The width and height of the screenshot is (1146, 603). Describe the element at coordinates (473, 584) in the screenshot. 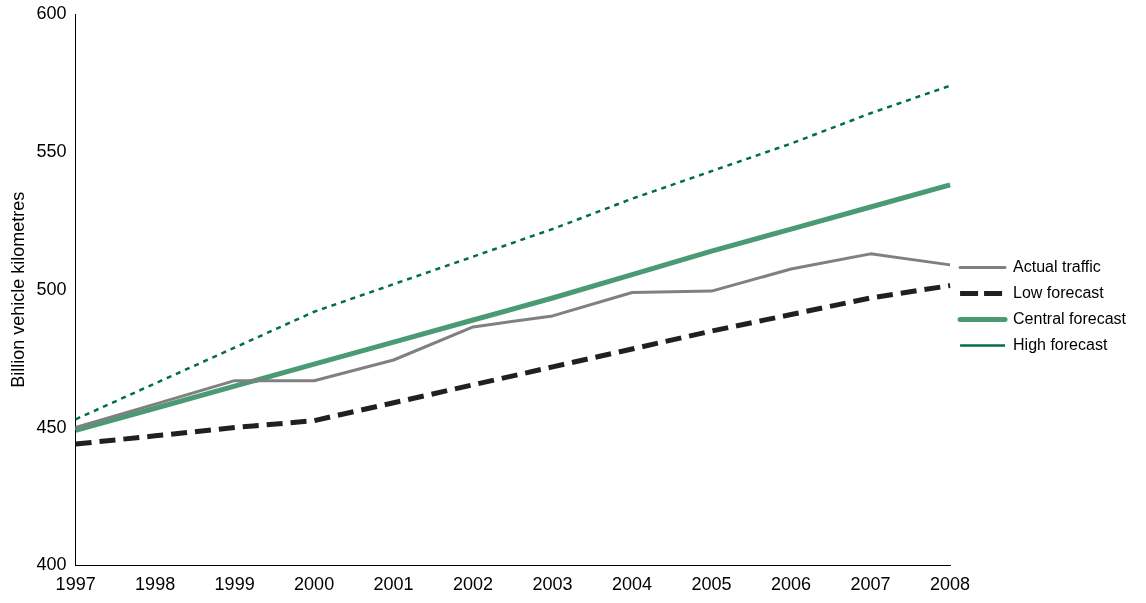

I see `x-tick-label: 2002` at that location.